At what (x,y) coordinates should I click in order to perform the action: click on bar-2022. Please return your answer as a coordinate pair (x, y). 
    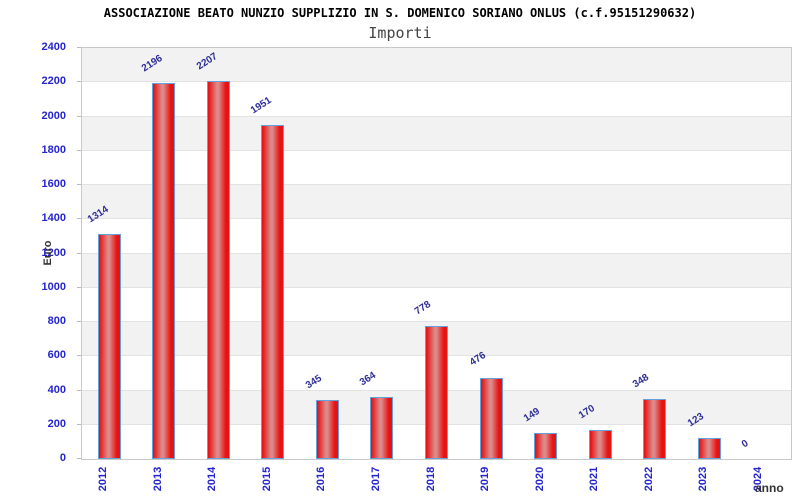
    Looking at the image, I should click on (655, 429).